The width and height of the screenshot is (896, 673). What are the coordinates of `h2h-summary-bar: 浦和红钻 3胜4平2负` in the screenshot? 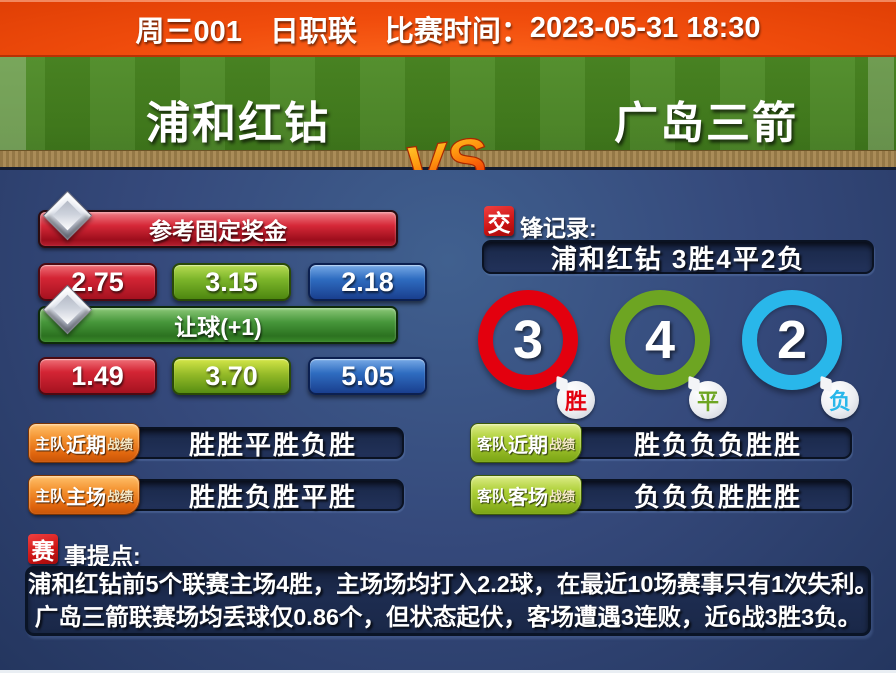 It's located at (678, 257).